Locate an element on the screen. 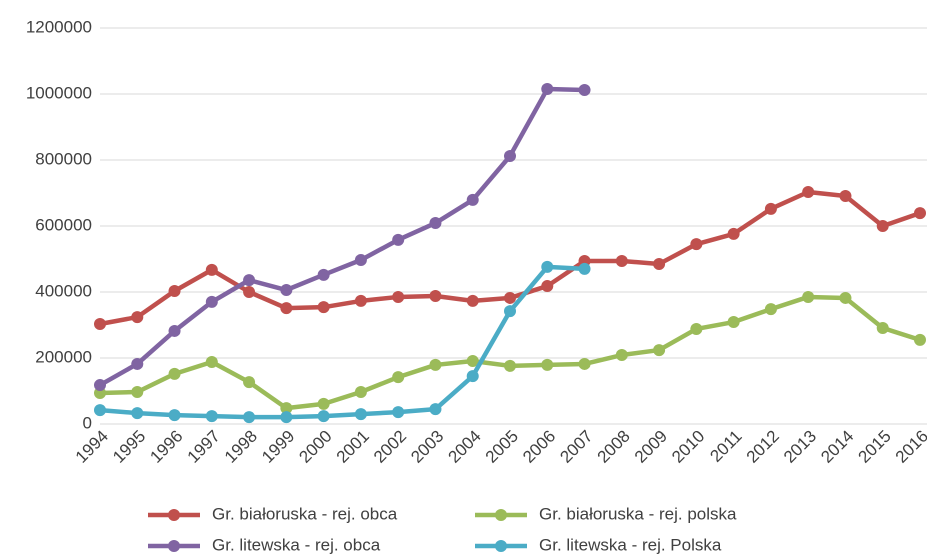 This screenshot has width=927, height=556. y-tick-label: 1200000 is located at coordinates (59, 26).